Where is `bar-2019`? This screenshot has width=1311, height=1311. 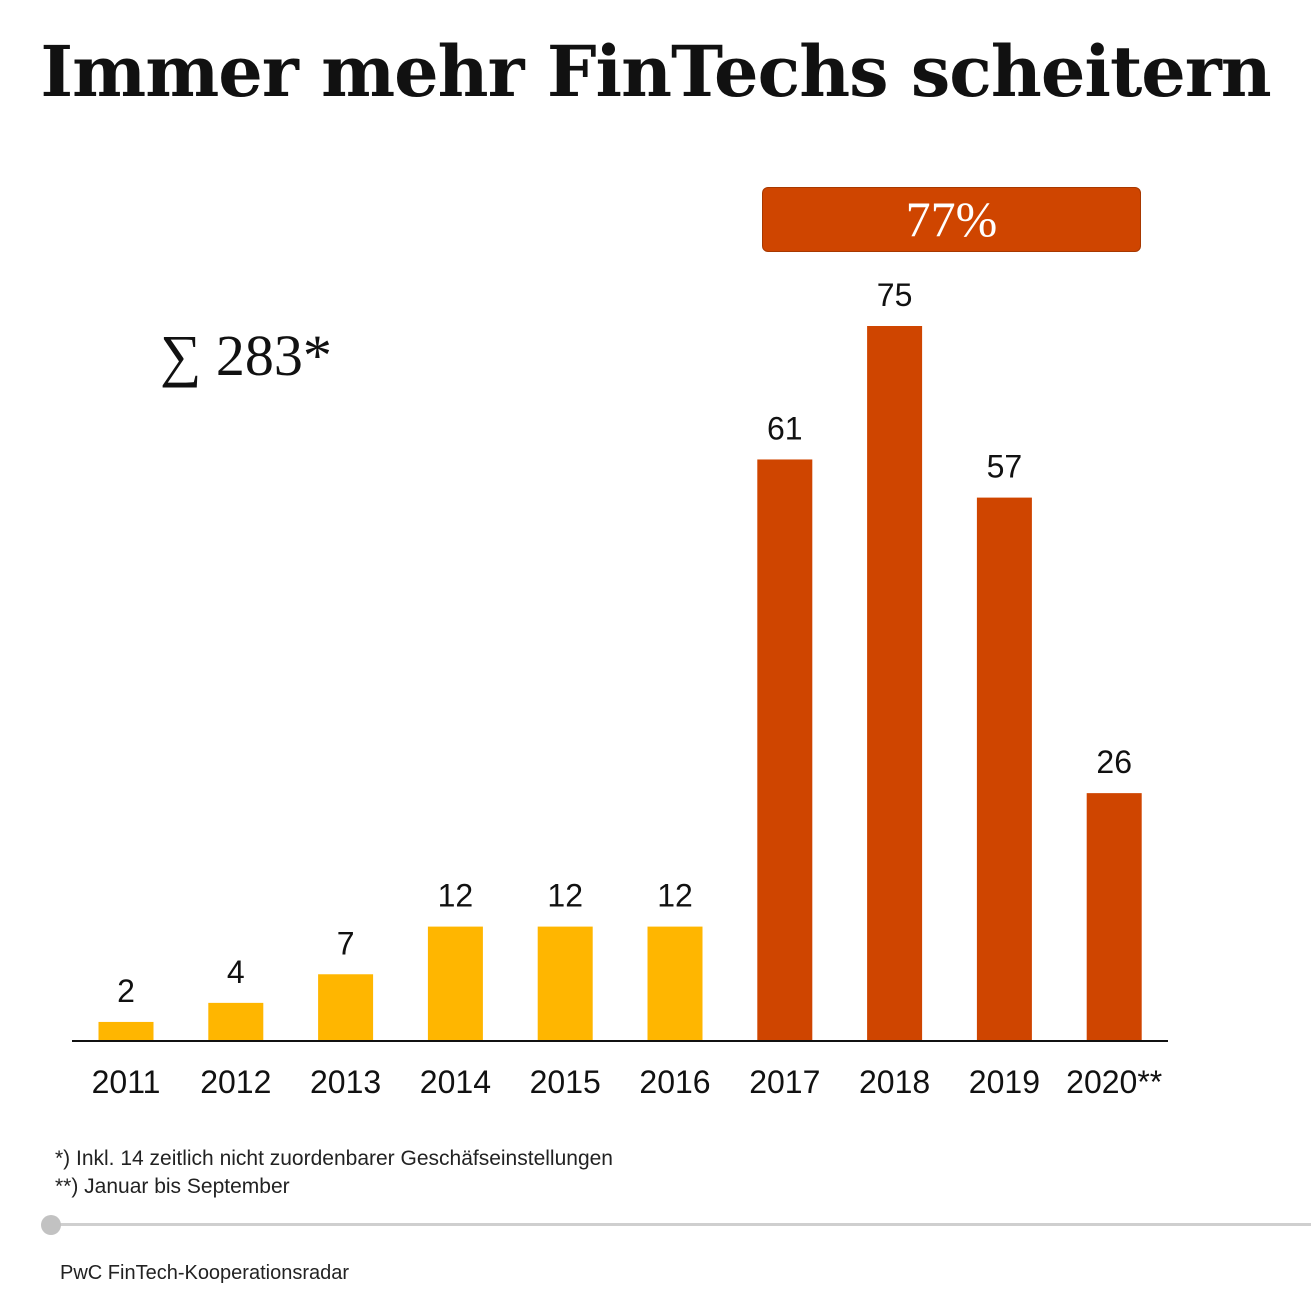
bar-2019 is located at coordinates (1004, 769).